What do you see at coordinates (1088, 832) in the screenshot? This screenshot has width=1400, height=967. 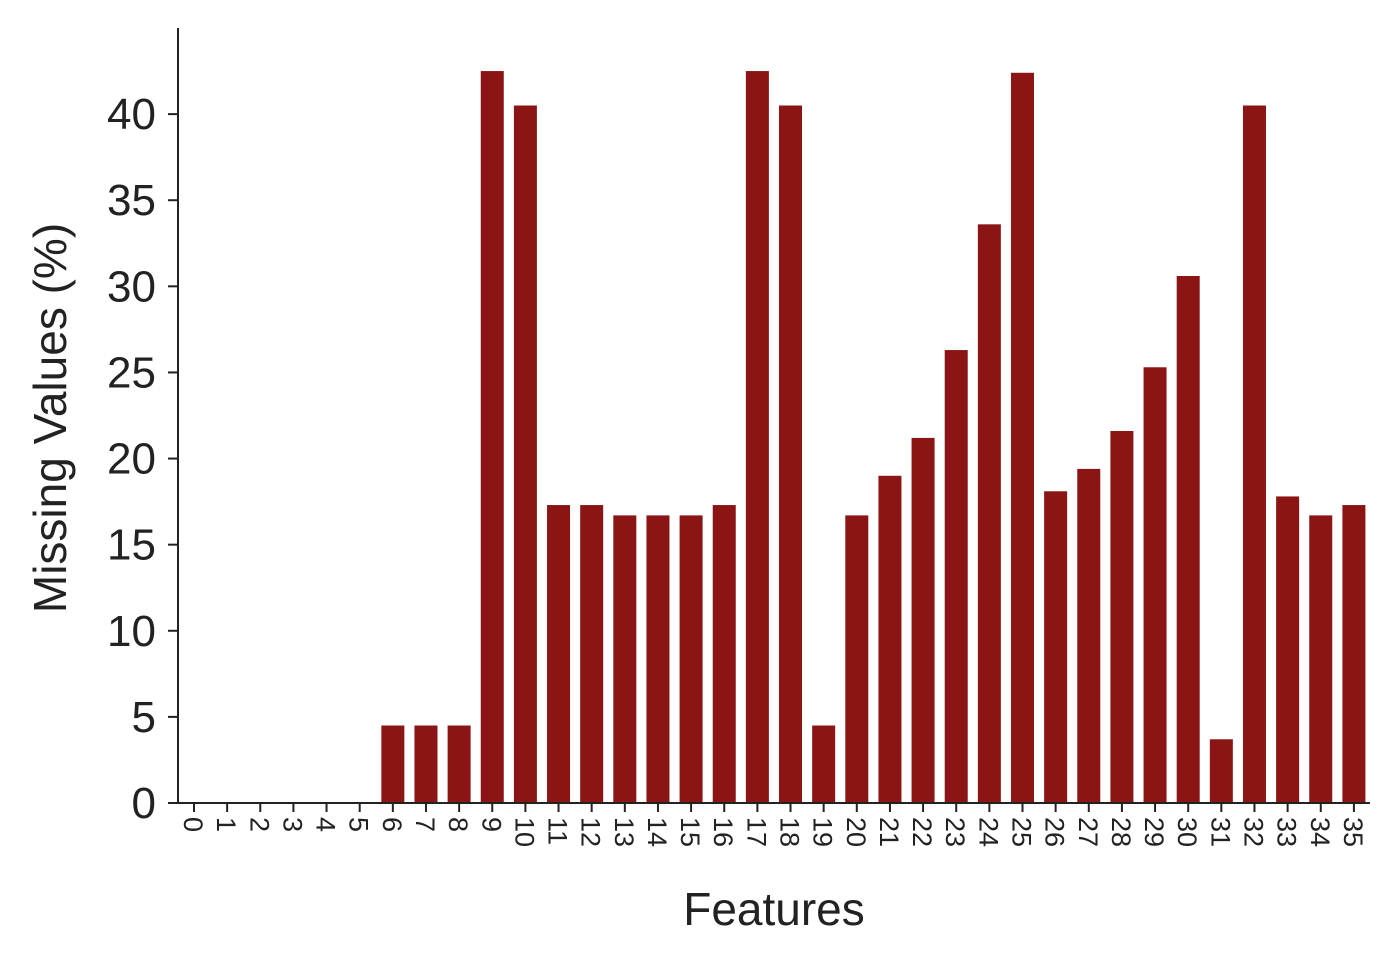 I see `x-tick-label: 27` at bounding box center [1088, 832].